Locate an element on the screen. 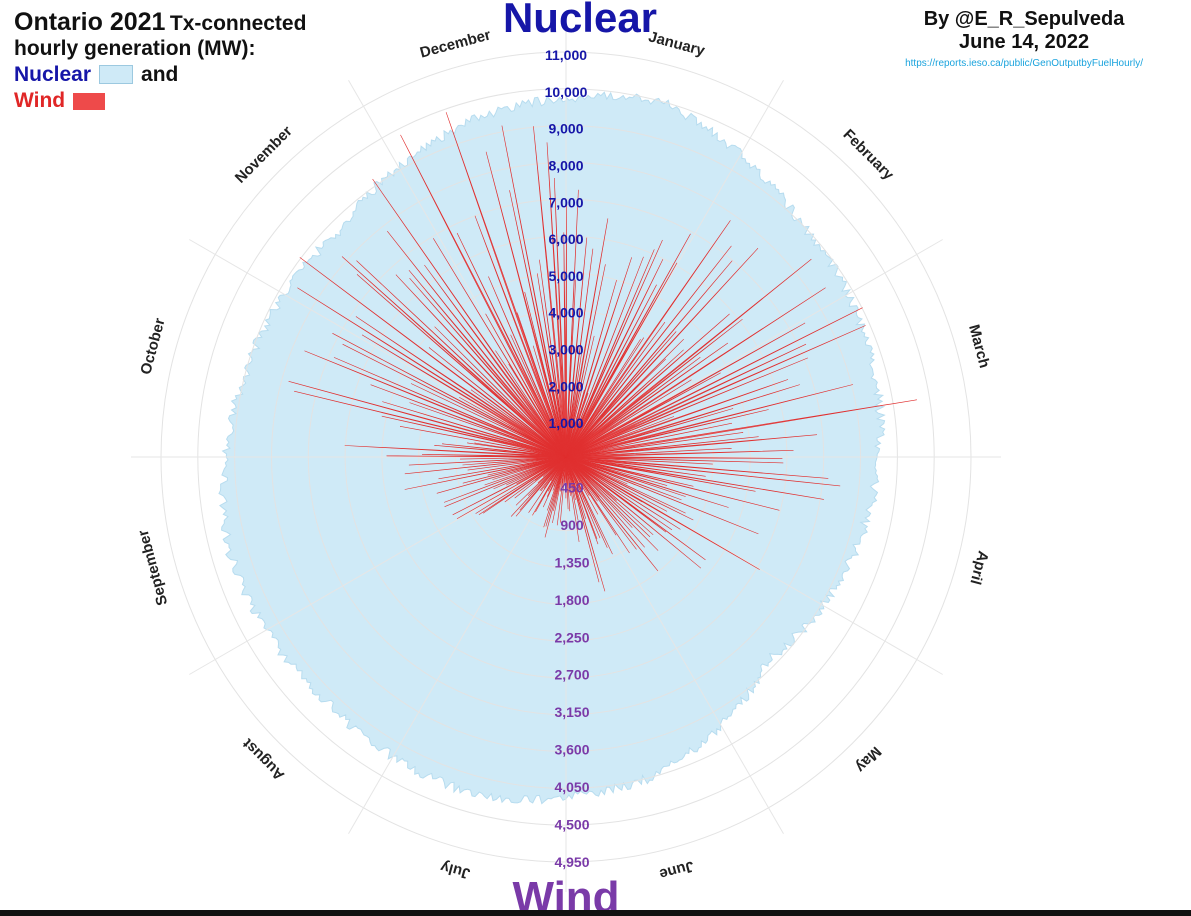  nuclear-tick-label: 6,000 is located at coordinates (565, 239).